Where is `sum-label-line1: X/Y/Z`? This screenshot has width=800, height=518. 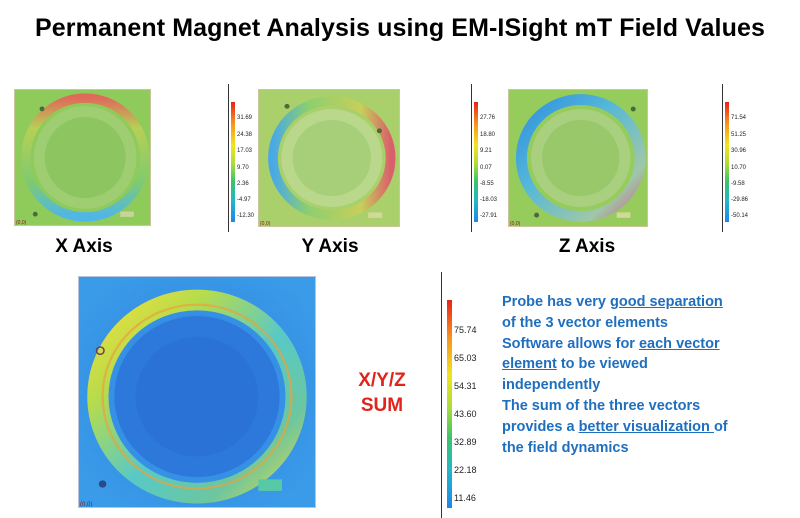
sum-label-line1: X/Y/Z is located at coordinates (382, 380).